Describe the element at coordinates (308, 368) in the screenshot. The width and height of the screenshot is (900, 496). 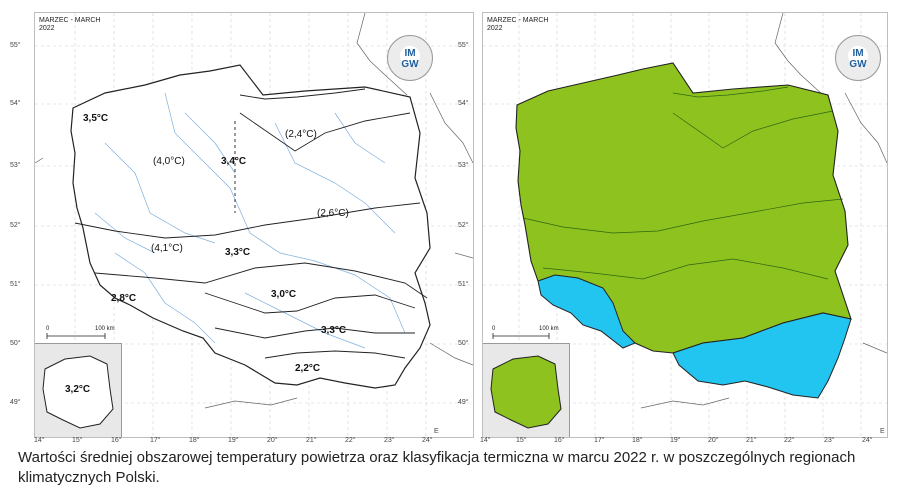
I see `region-value: 2,2°C` at that location.